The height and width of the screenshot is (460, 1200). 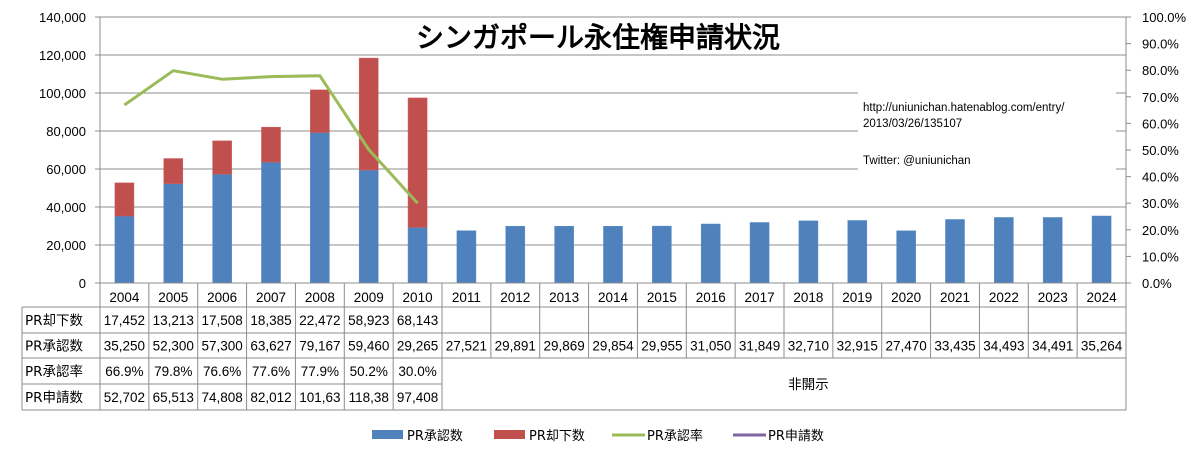 What do you see at coordinates (601, 36) in the screenshot?
I see `title-background` at bounding box center [601, 36].